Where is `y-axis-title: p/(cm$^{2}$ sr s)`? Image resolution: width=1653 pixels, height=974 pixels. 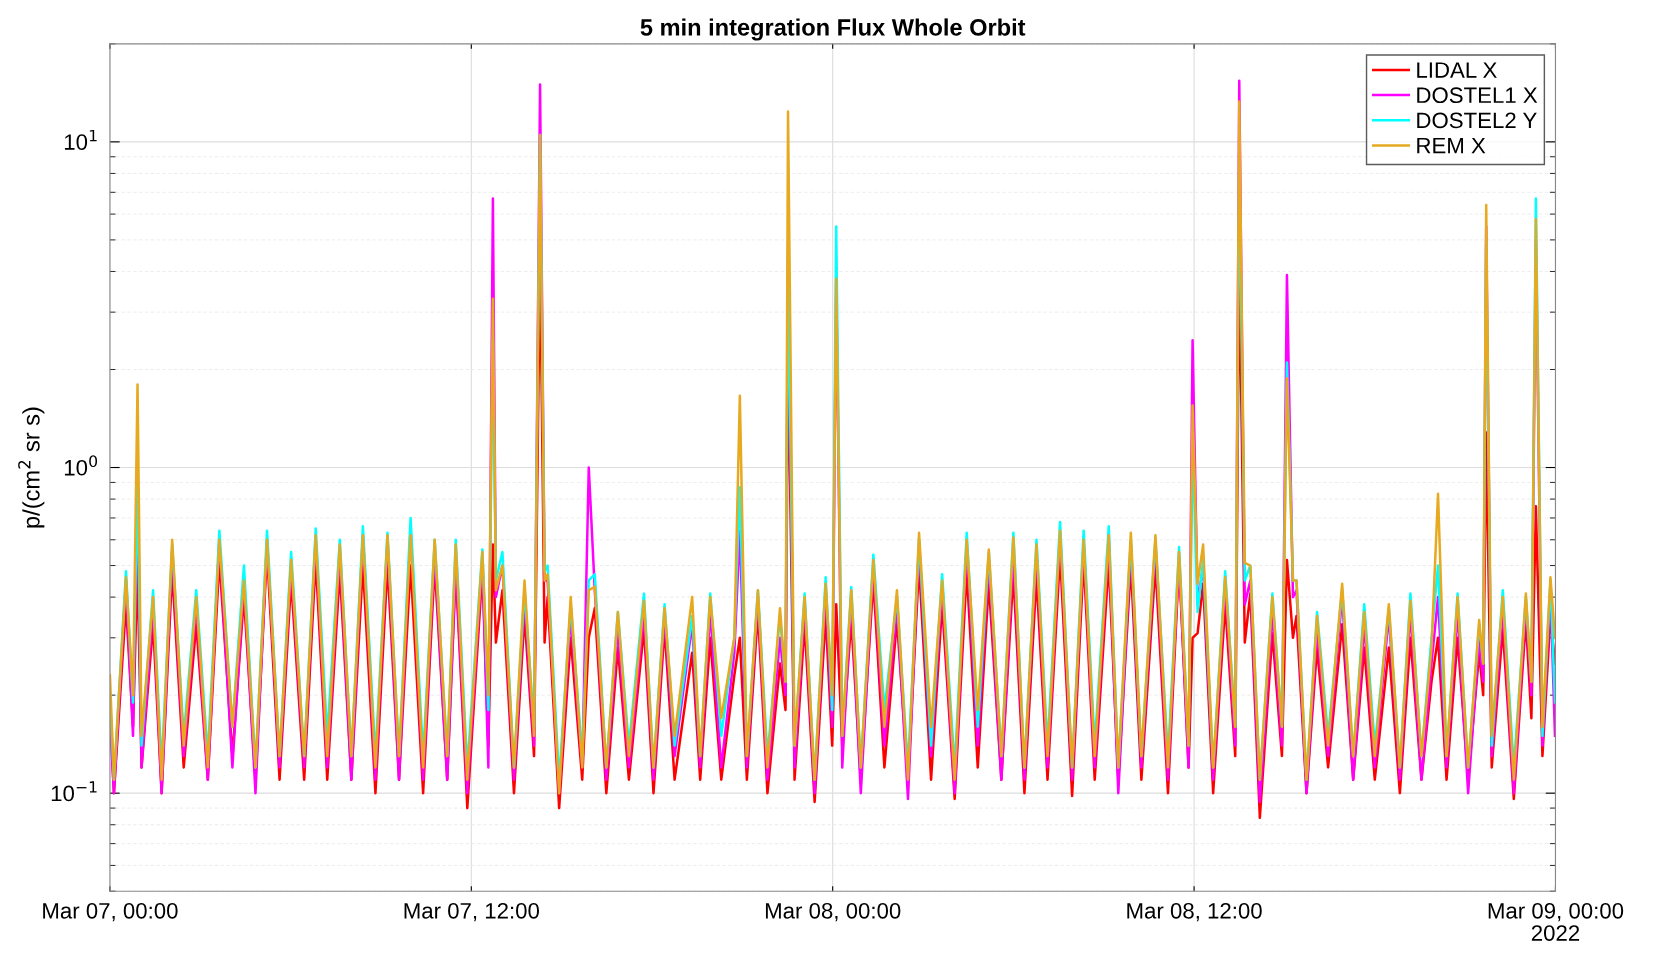
y-axis-title: p/(cm$^{2}$ sr s) is located at coordinates (31, 467).